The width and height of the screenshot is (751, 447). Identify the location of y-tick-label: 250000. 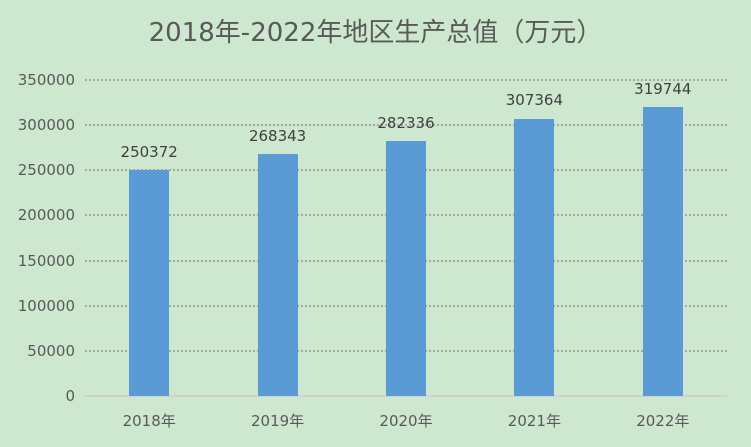
(46, 170).